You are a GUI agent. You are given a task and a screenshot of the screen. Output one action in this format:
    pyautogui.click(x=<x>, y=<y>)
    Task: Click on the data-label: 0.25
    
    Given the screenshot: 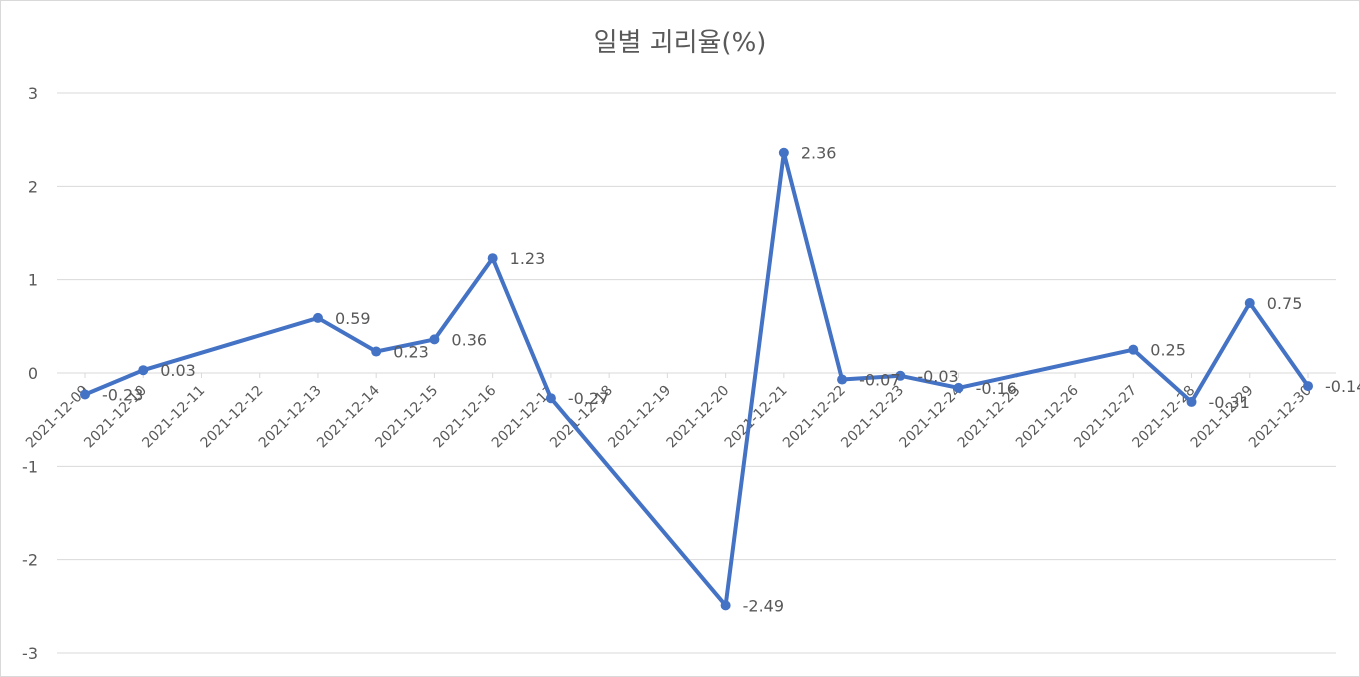 What is the action you would take?
    pyautogui.click(x=1168, y=350)
    